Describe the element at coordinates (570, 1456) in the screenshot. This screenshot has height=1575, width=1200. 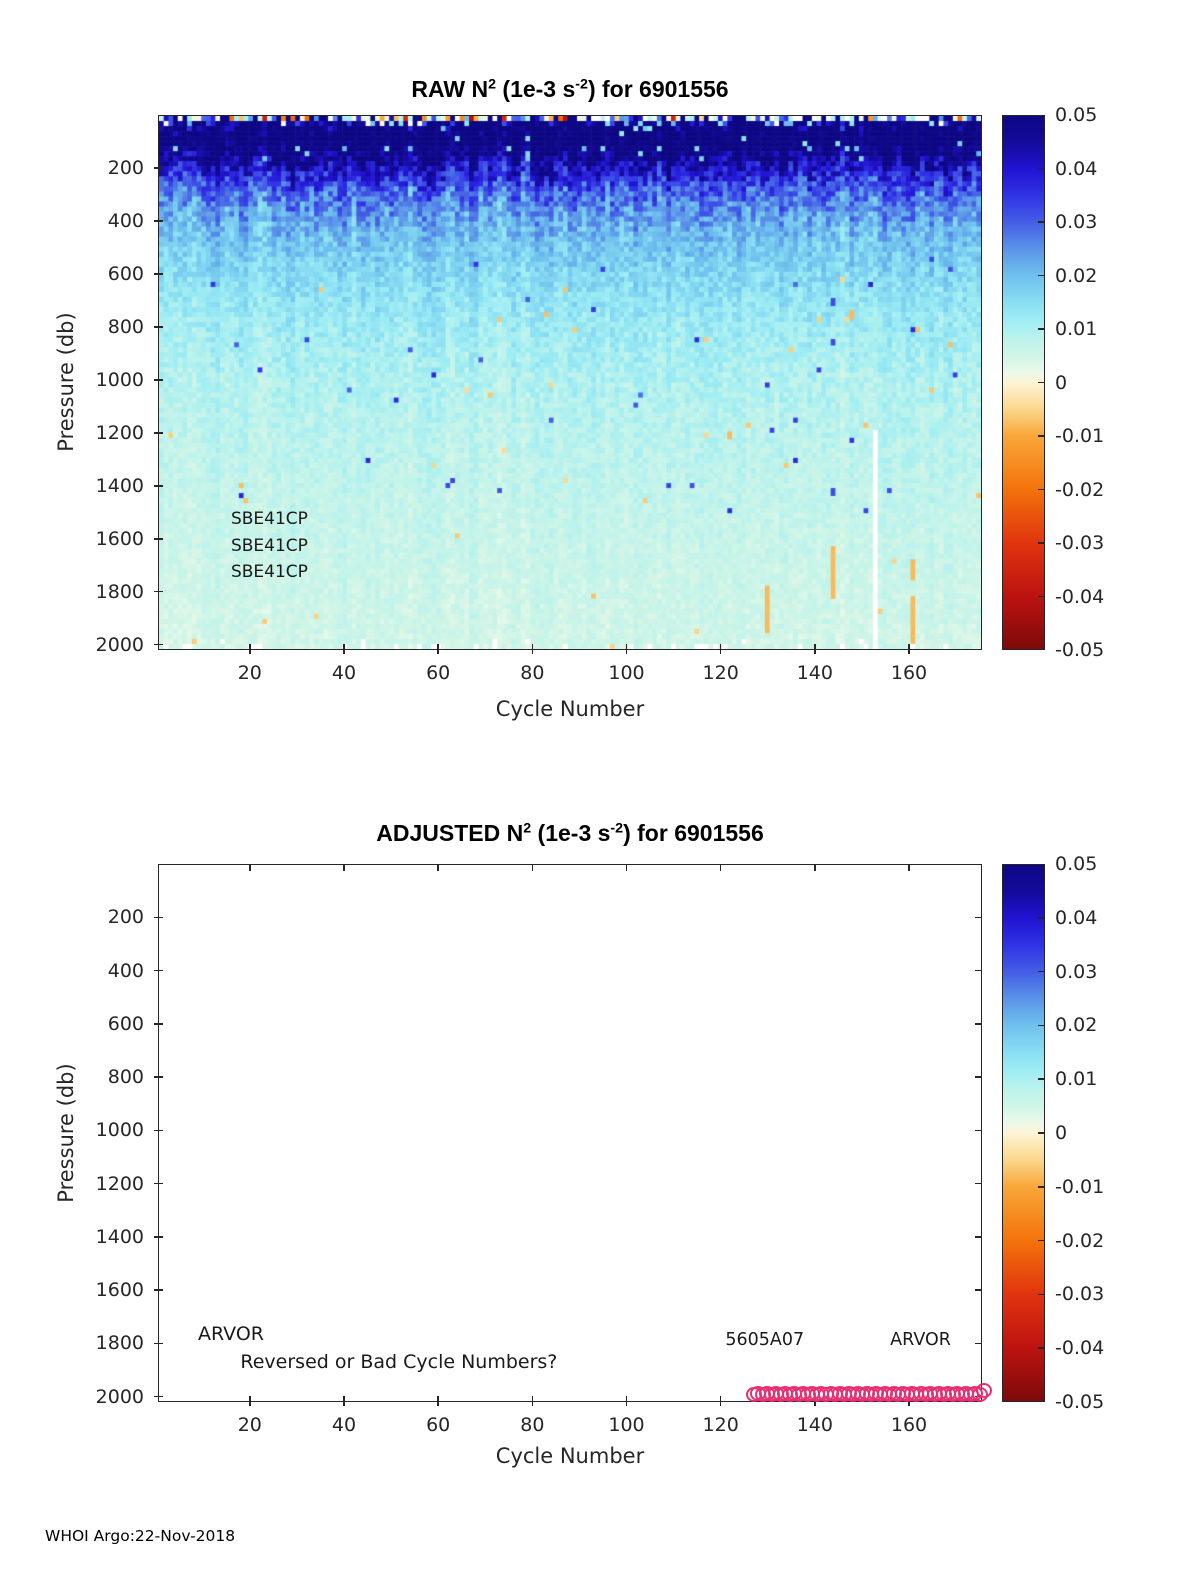
I see `adjusted-x-axis-label: Cycle Number` at that location.